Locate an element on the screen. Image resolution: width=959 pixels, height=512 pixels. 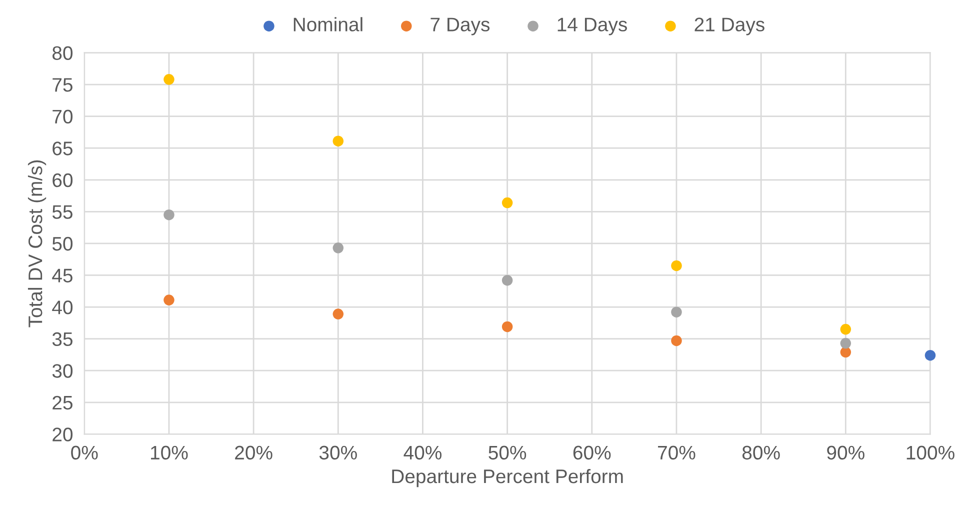
x-tick-label: 40% is located at coordinates (423, 453).